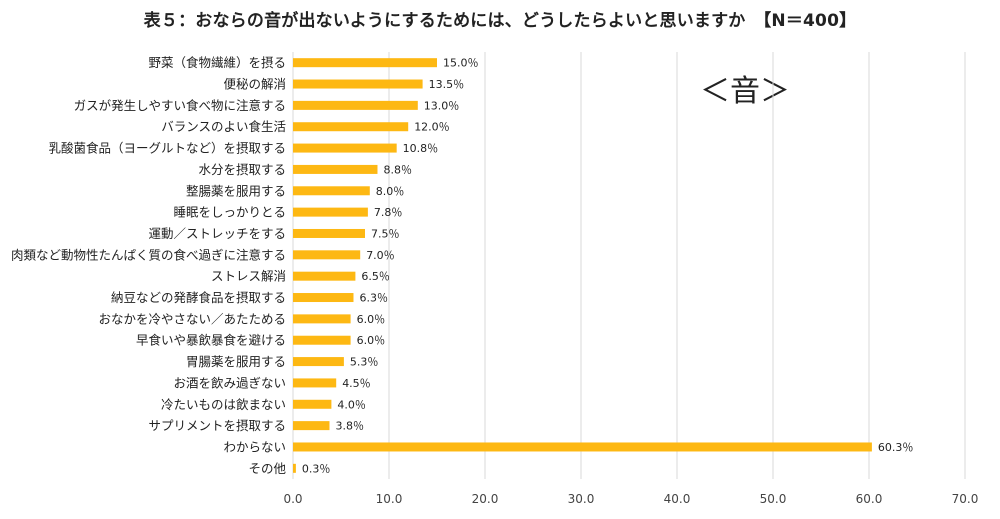 This screenshot has width=1000, height=519. What do you see at coordinates (364, 362) in the screenshot?
I see `data-label: 5.3％` at bounding box center [364, 362].